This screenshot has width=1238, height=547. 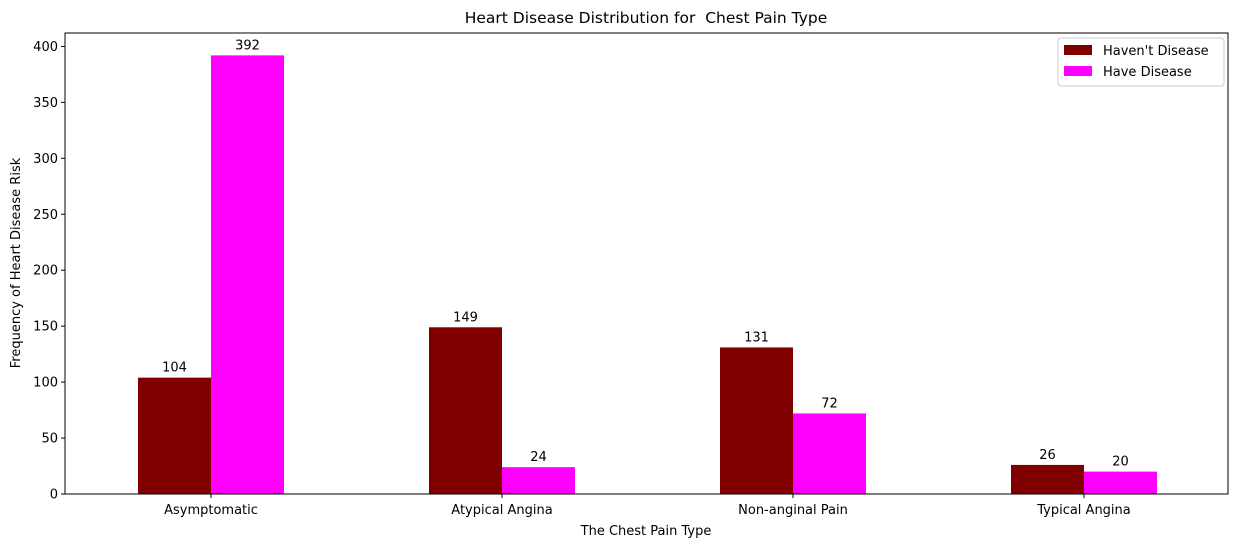 What do you see at coordinates (465, 410) in the screenshot?
I see `bar-haven-t-disease-atypical-angina` at bounding box center [465, 410].